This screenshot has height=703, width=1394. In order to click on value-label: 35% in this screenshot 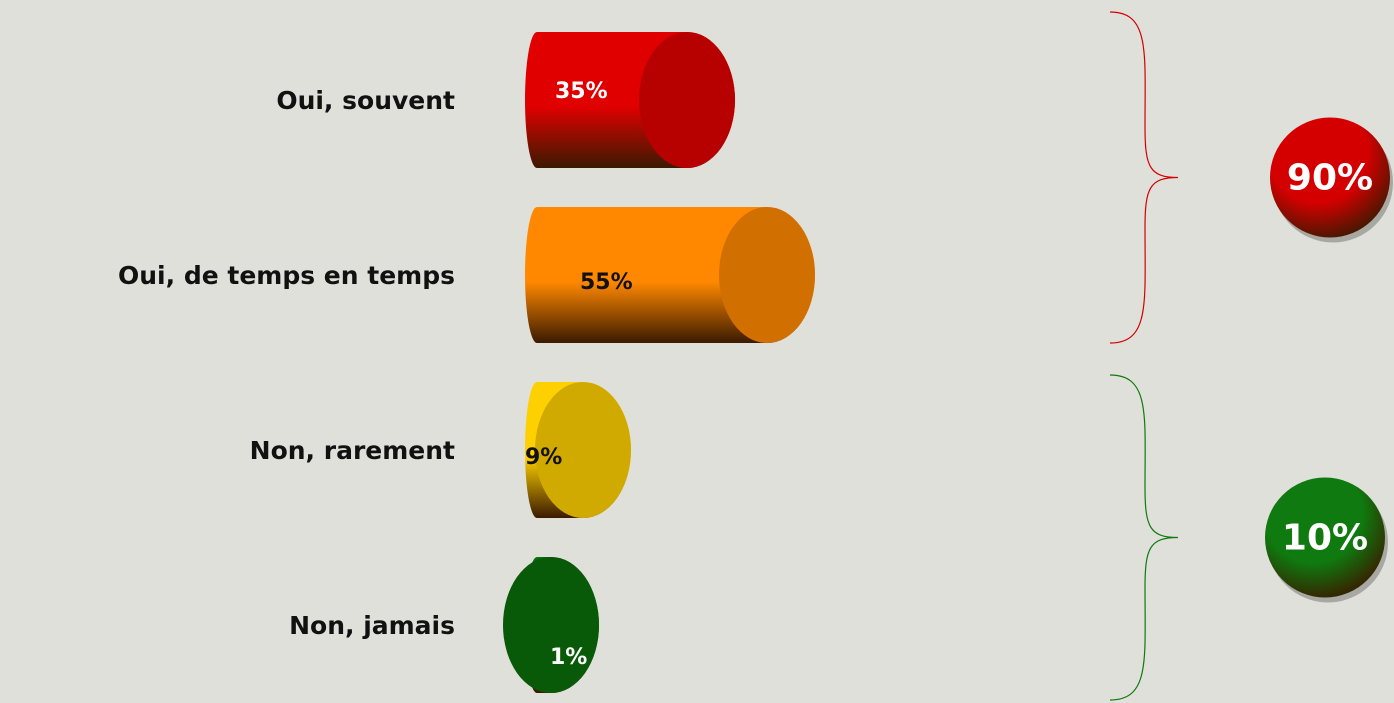, I will do `click(581, 91)`.